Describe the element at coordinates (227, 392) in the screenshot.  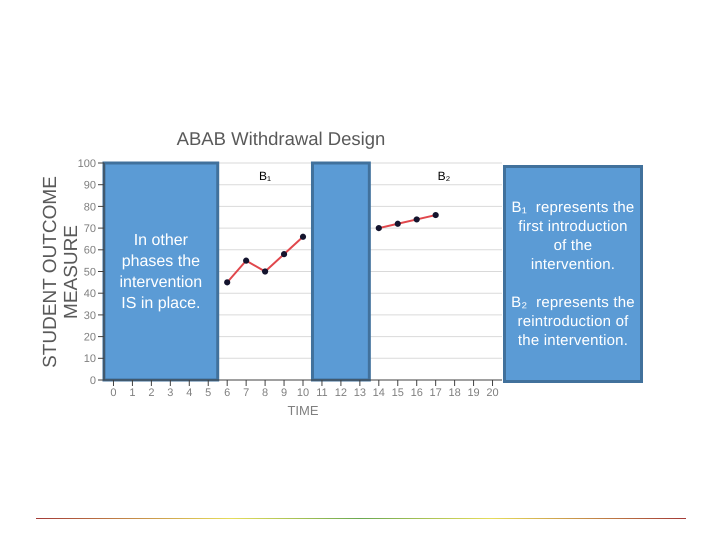
I see `x-tick-label: 6` at that location.